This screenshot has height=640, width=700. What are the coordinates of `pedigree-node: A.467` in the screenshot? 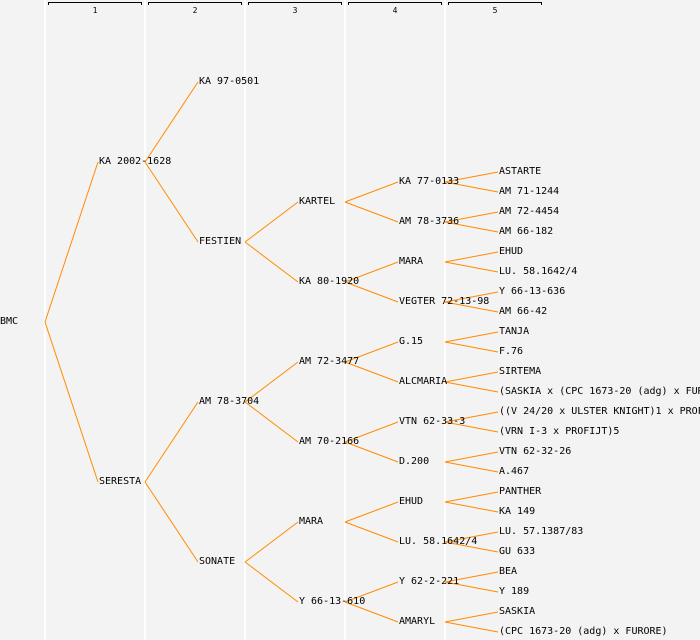 It's located at (514, 471).